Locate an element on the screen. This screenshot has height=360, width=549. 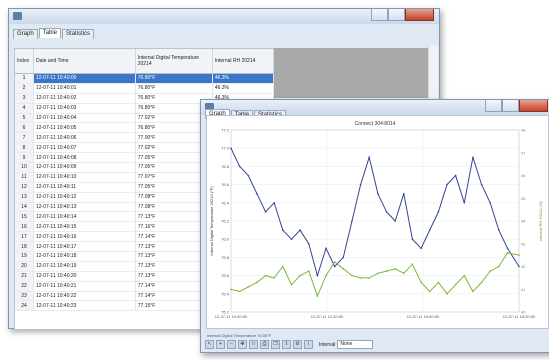
tab-table: Table is located at coordinates (50, 33).